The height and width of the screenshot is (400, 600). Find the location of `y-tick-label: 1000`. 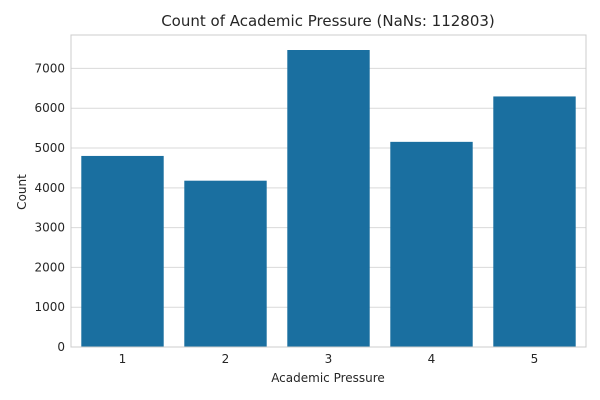

y-tick-label: 1000 is located at coordinates (49, 307).